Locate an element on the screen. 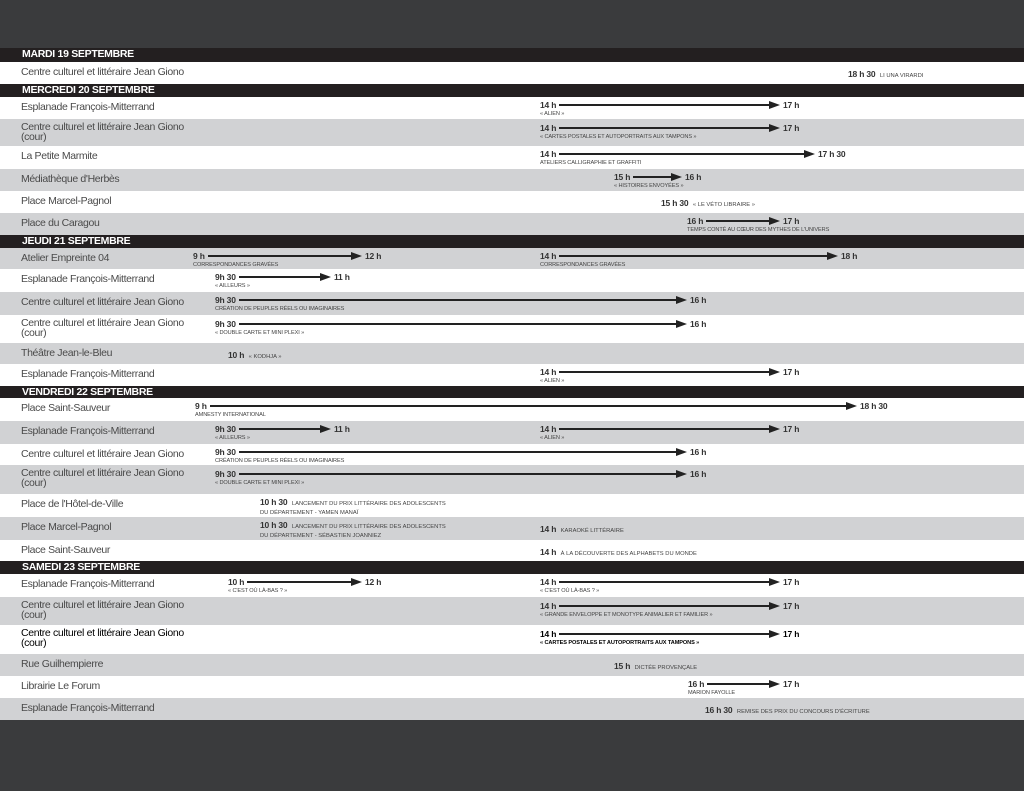 The image size is (1024, 791). venue-name-line: Médiathèque d'Herbès is located at coordinates (70, 179).